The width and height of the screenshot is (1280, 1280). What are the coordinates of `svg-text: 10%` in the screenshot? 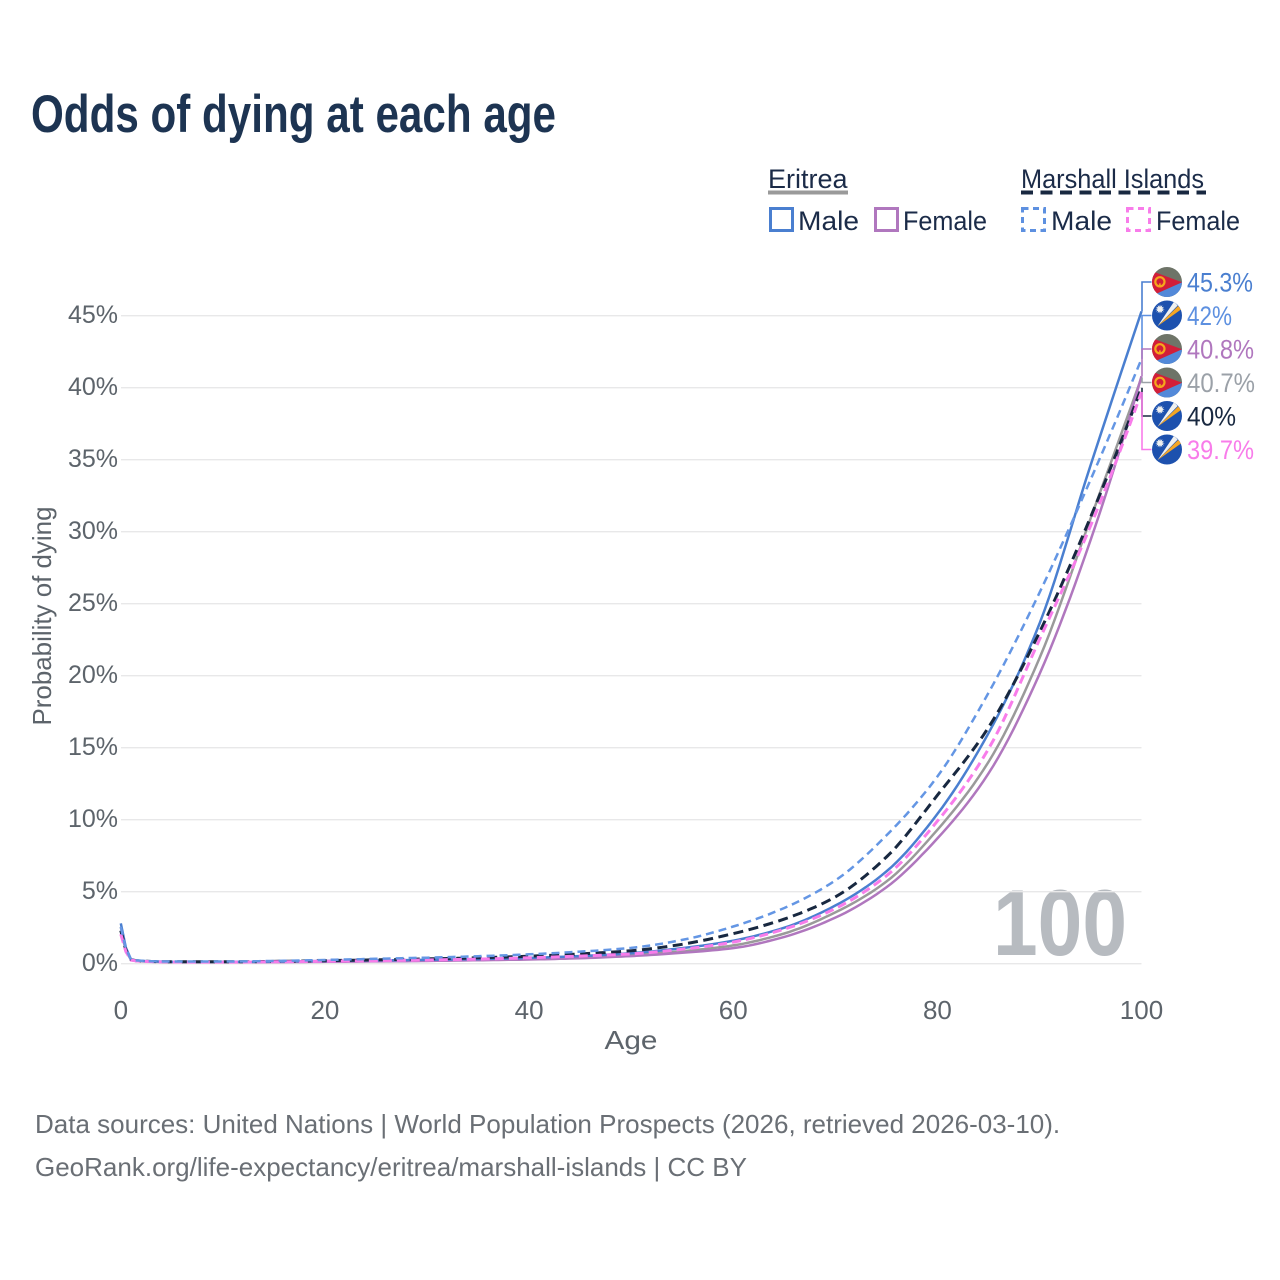 It's located at (93, 819).